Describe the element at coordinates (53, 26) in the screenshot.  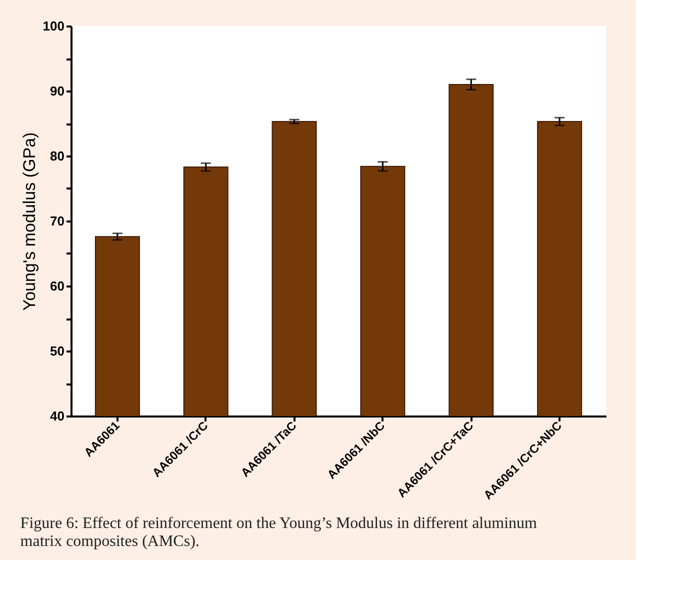
I see `y-tick-label: 100` at that location.